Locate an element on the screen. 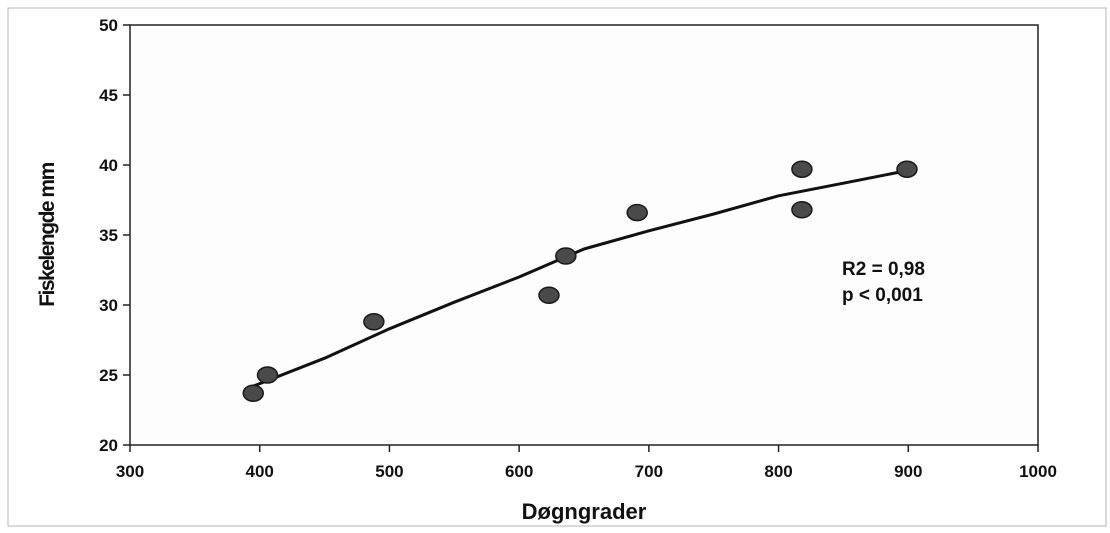  y-tick-label: 30 is located at coordinates (108, 305).